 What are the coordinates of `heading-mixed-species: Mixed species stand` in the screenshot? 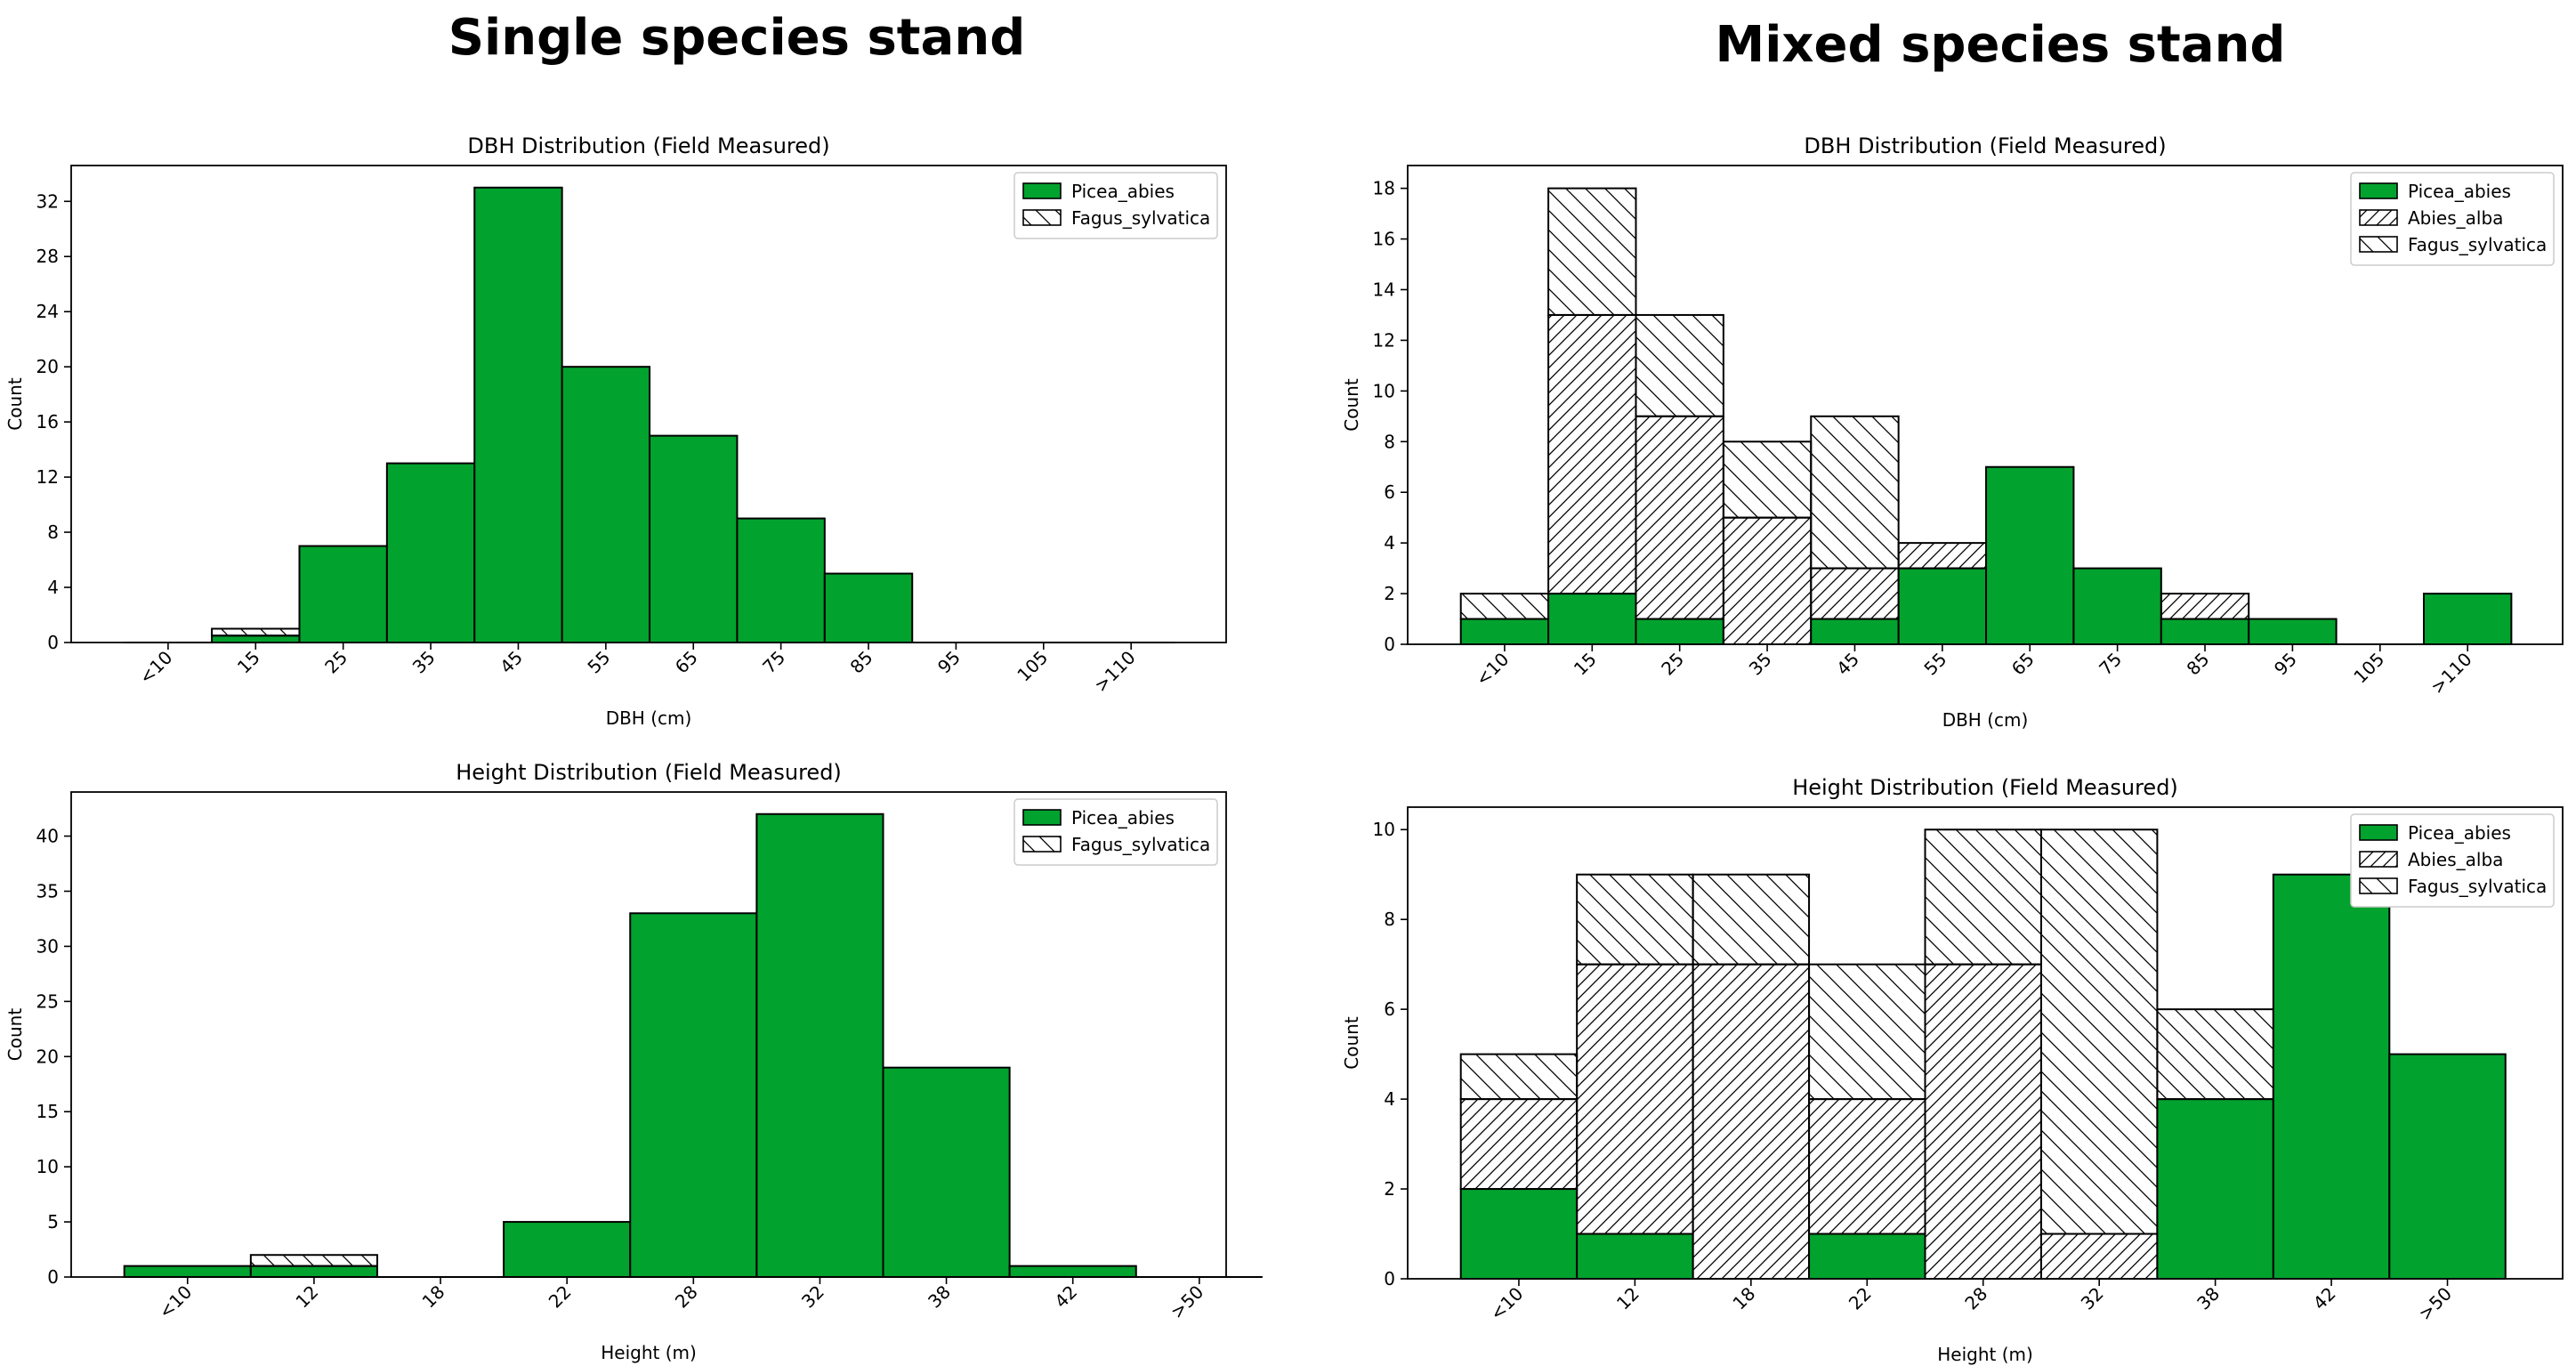 It's located at (2000, 45).